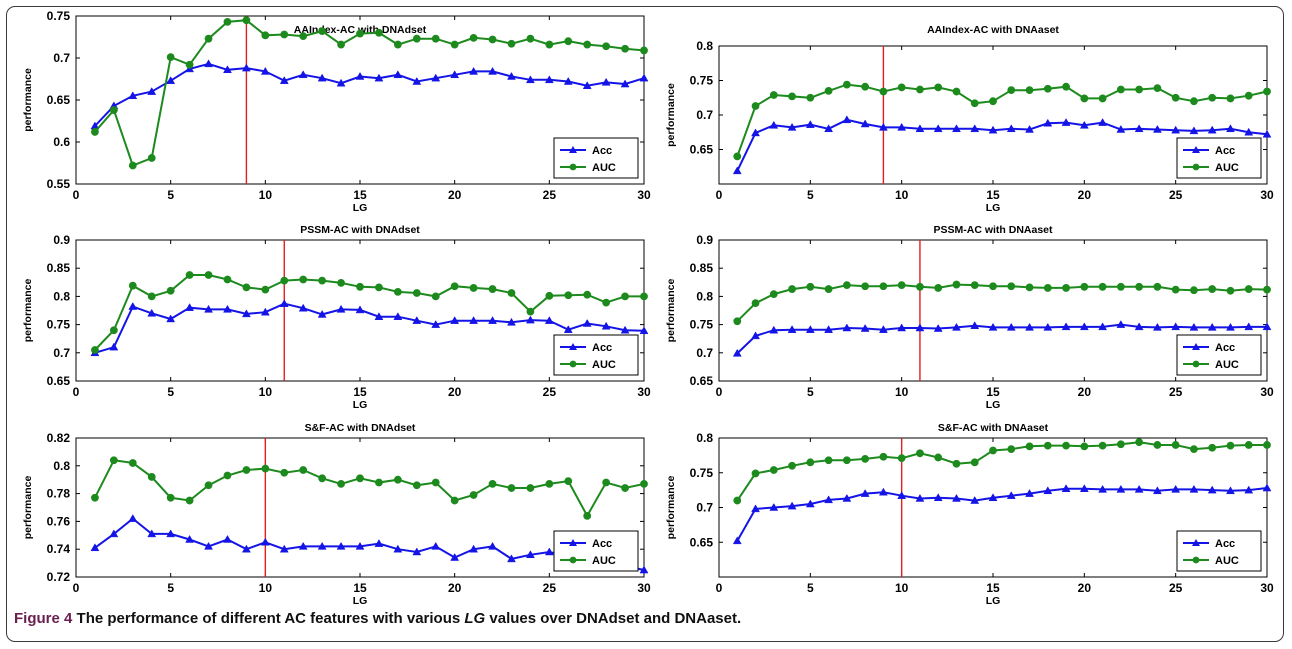 Image resolution: width=1292 pixels, height=649 pixels. What do you see at coordinates (550, 392) in the screenshot?
I see `x-tick-label: 25` at bounding box center [550, 392].